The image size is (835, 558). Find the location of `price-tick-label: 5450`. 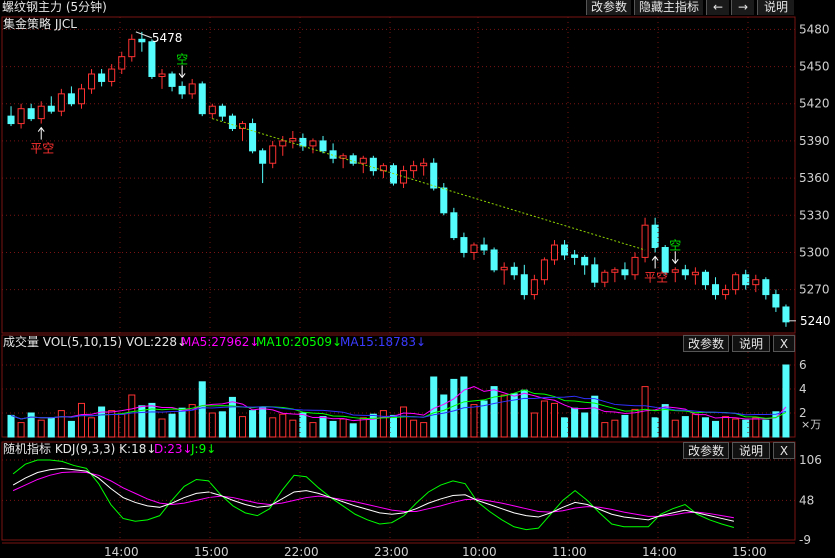

price-tick-label: 5450 is located at coordinates (814, 67).